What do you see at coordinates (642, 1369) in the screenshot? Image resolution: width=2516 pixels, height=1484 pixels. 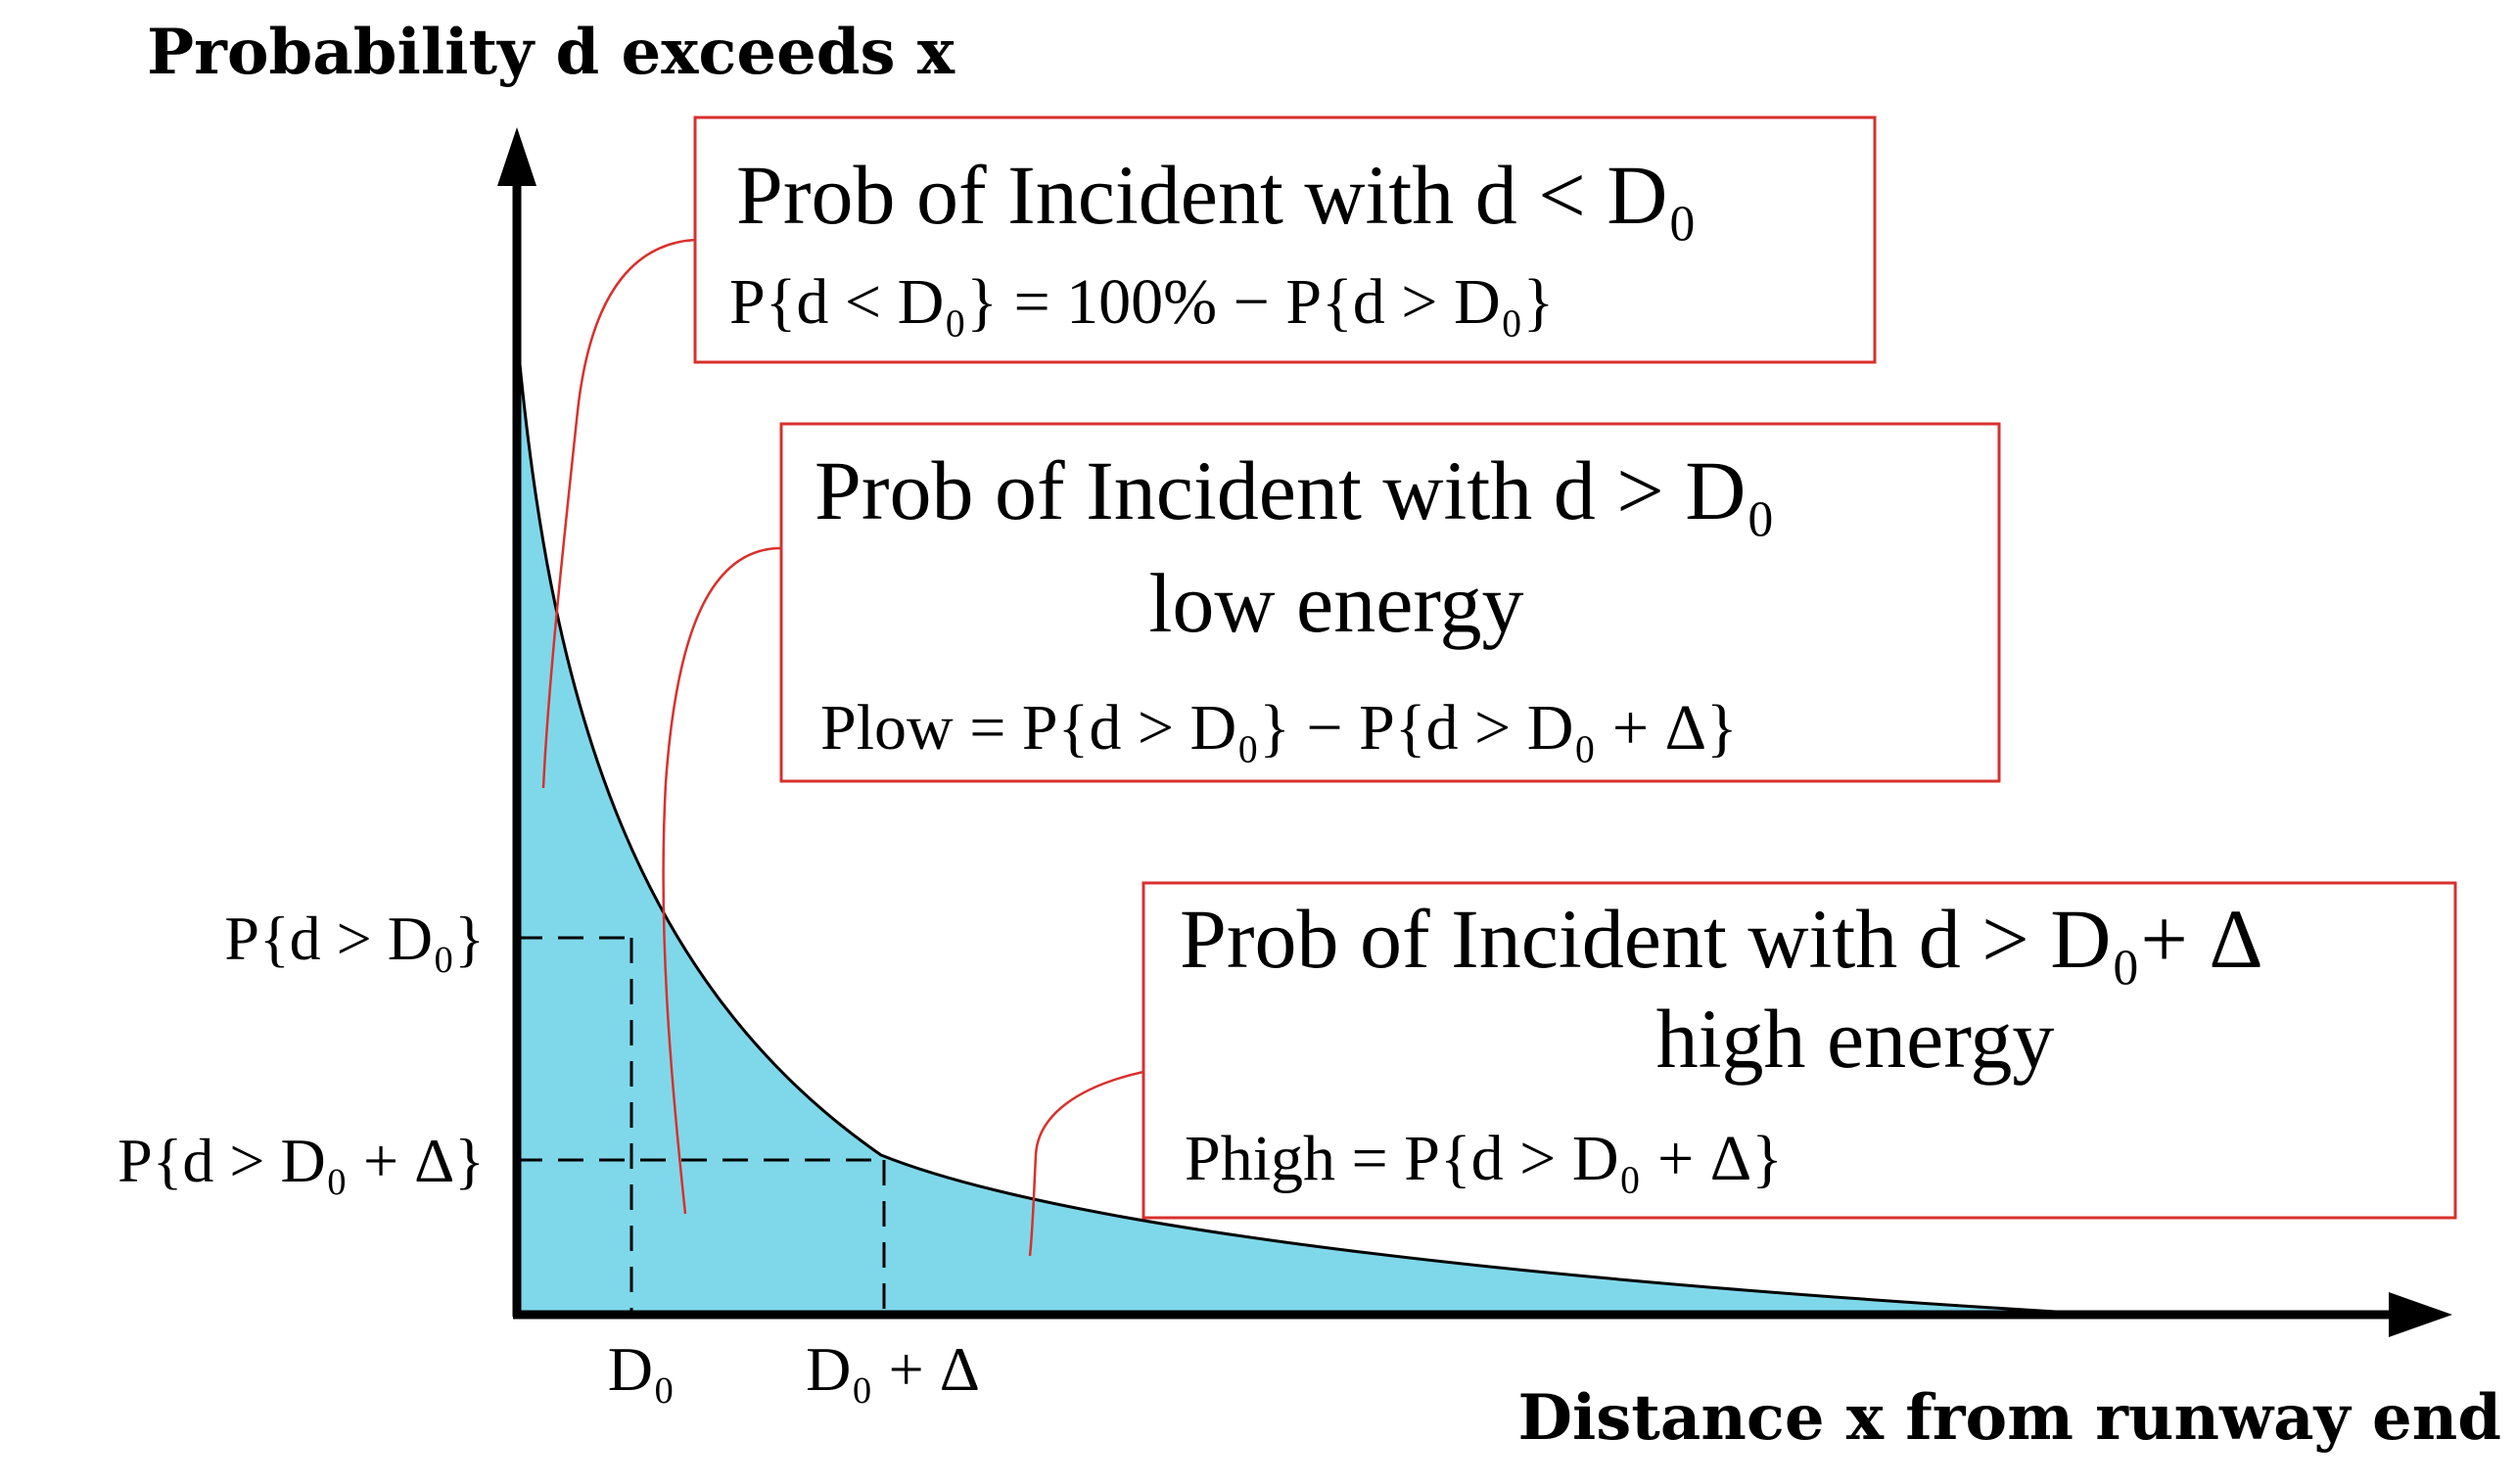 I see `x-tick-d0: D₀` at bounding box center [642, 1369].